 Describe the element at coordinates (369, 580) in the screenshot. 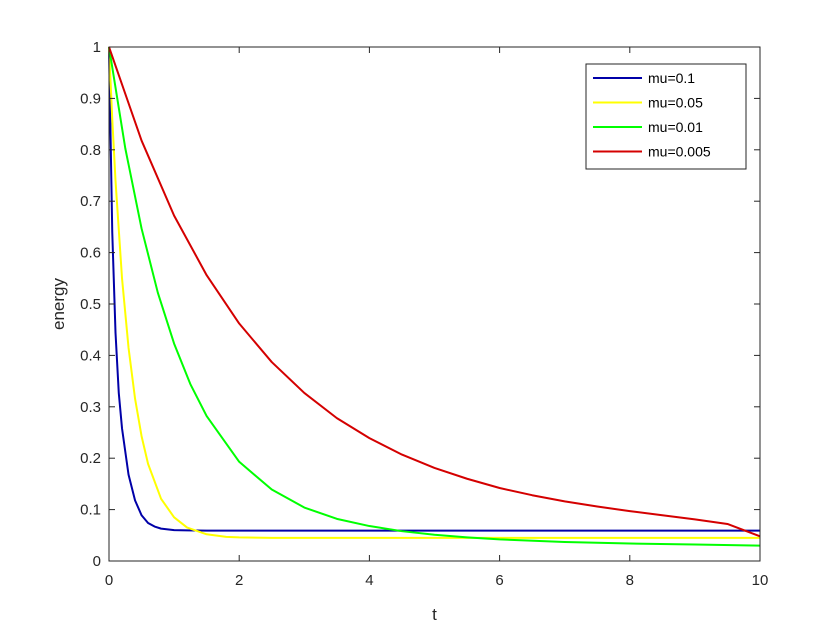

I see `x-tick-label: 4` at that location.